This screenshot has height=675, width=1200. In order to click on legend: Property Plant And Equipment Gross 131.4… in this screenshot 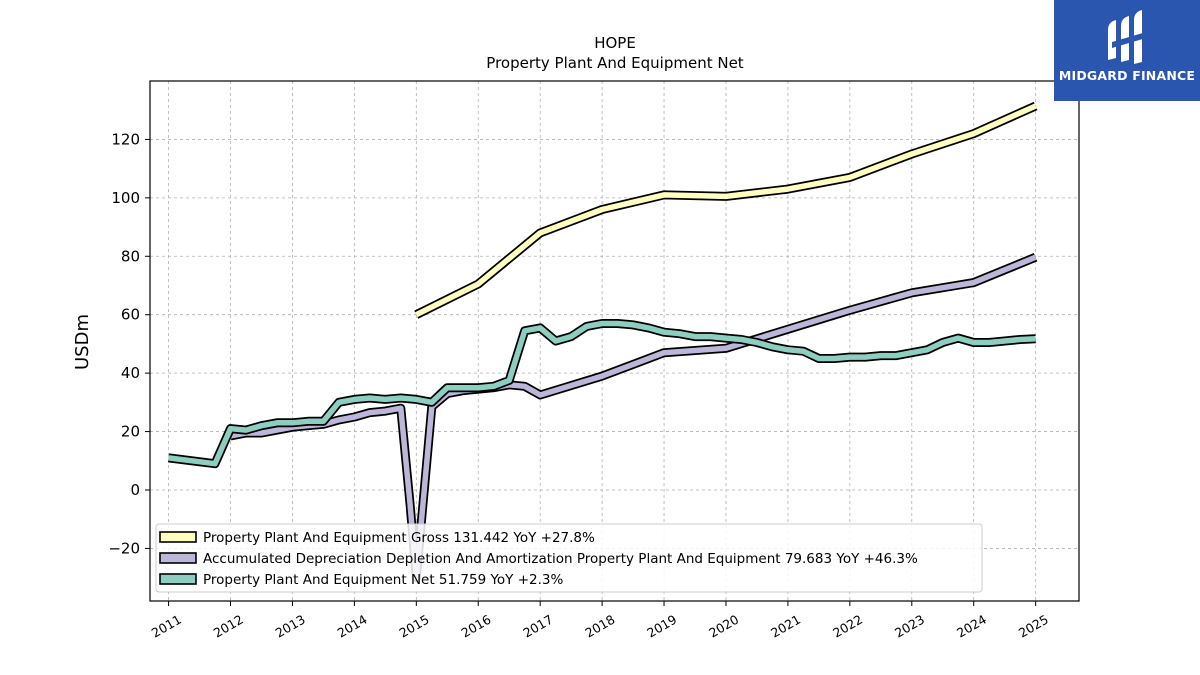, I will do `click(569, 558)`.